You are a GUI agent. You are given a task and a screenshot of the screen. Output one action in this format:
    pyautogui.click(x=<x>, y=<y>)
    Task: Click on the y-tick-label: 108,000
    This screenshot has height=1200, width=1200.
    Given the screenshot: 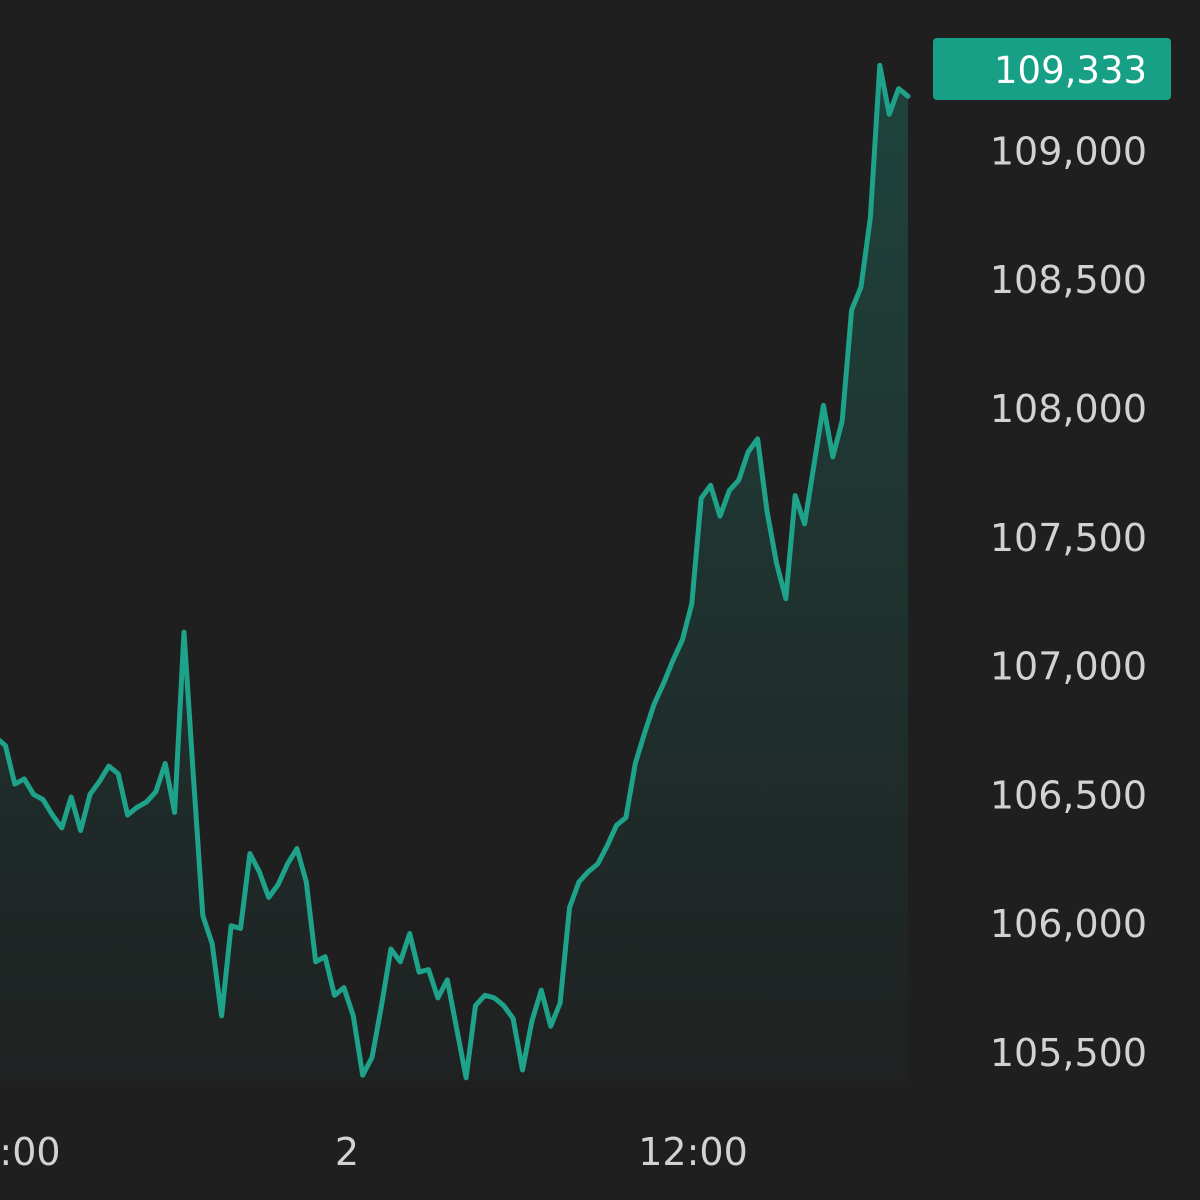 What is the action you would take?
    pyautogui.click(x=1068, y=409)
    